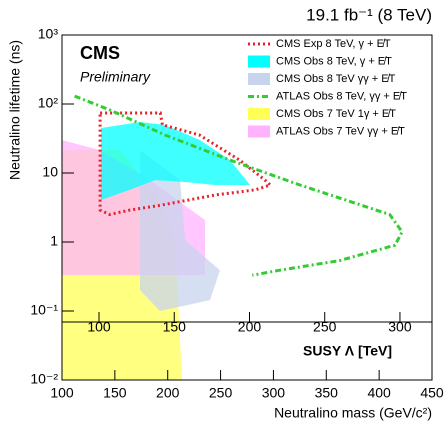 The height and width of the screenshot is (445, 446). I want to click on x-tick-label: 300, so click(274, 393).